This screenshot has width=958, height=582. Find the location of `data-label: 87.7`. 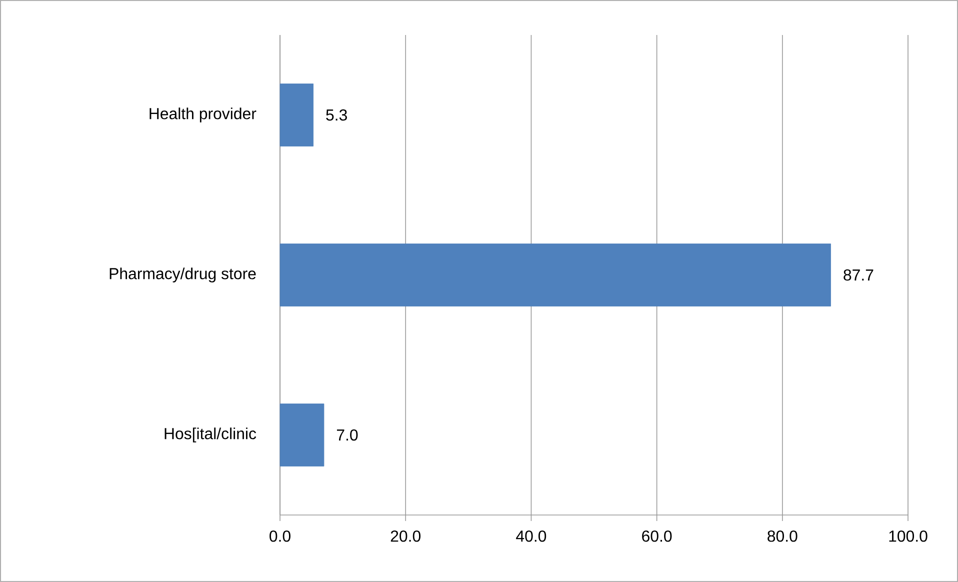

data-label: 87.7 is located at coordinates (859, 275).